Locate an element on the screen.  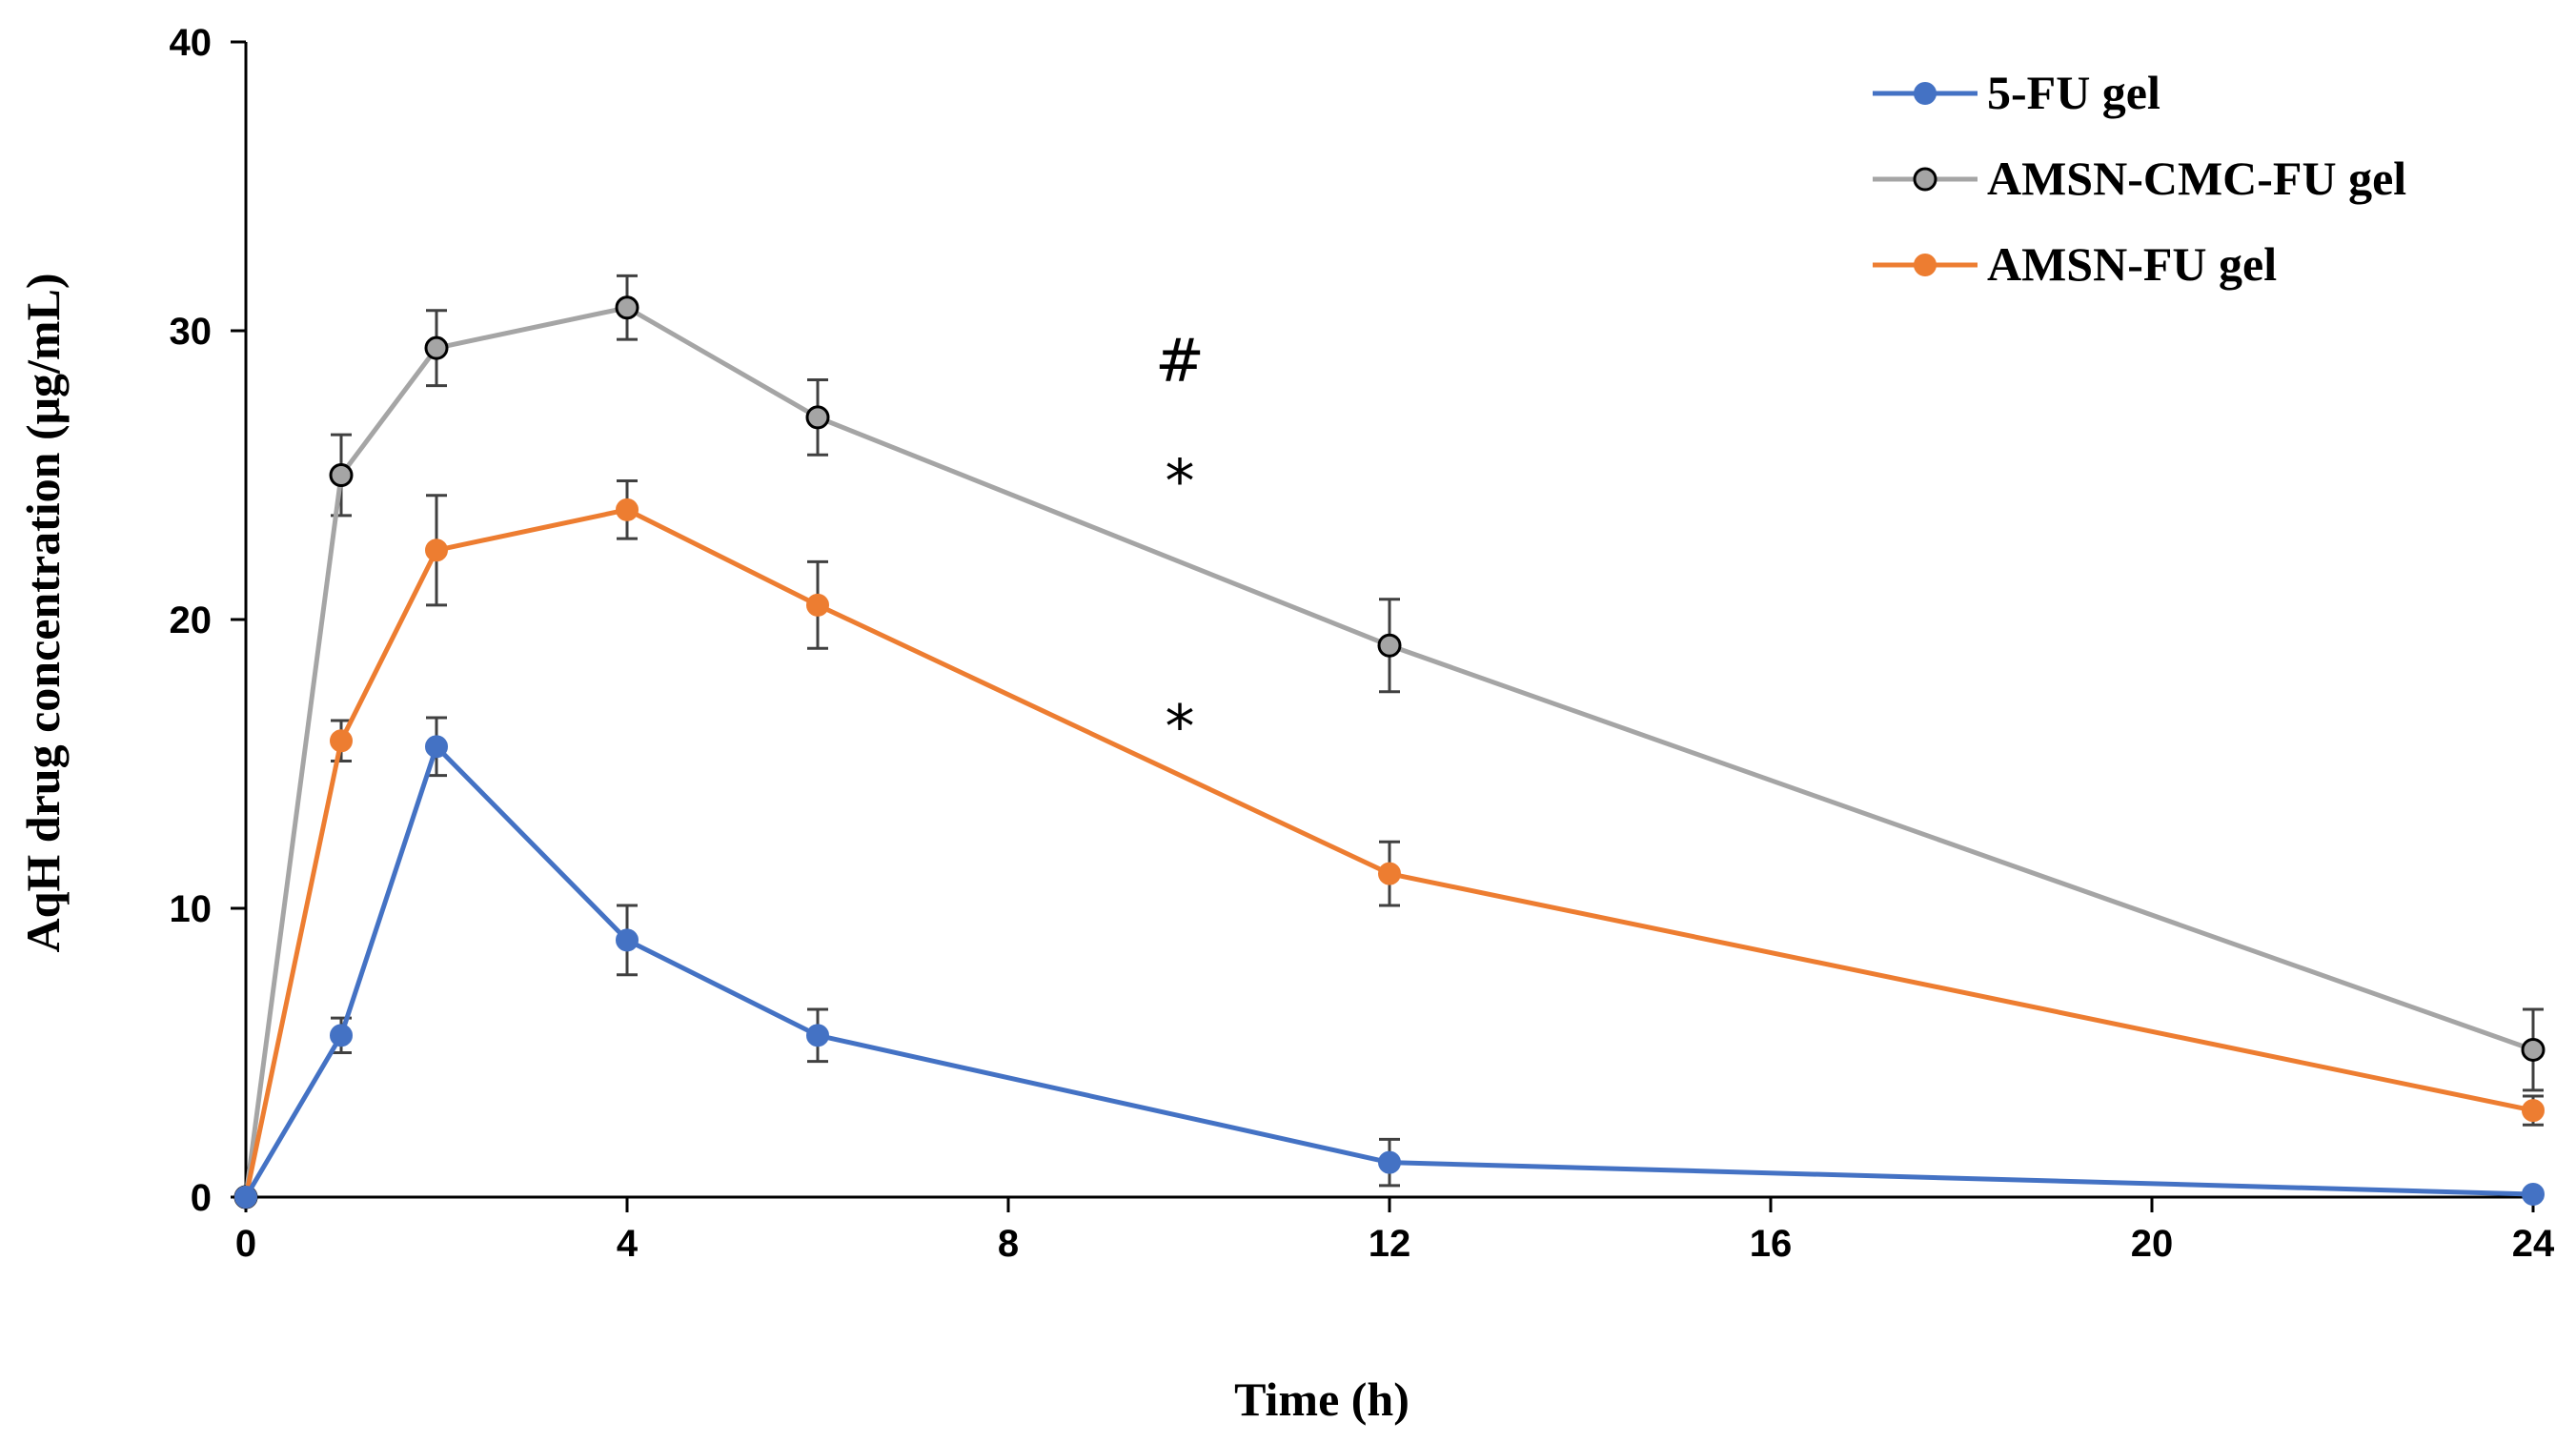
legend-item: AMSN-CMC-FU gel is located at coordinates (2139, 178).